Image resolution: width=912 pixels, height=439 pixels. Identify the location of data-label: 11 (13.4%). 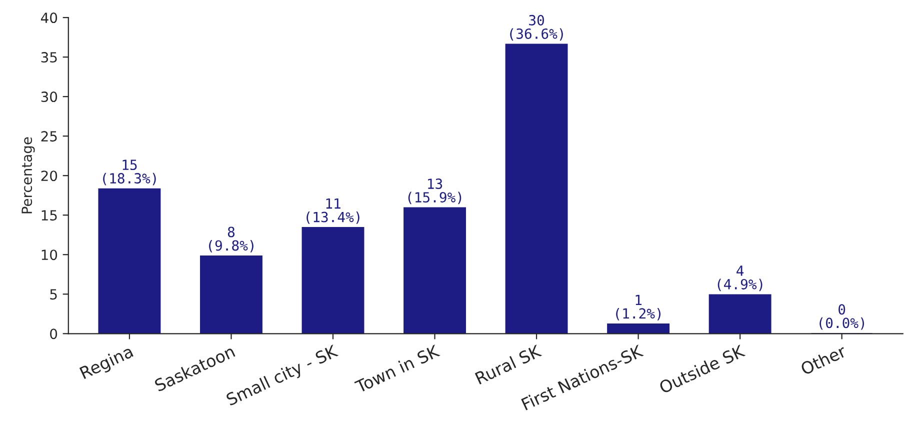
(333, 211).